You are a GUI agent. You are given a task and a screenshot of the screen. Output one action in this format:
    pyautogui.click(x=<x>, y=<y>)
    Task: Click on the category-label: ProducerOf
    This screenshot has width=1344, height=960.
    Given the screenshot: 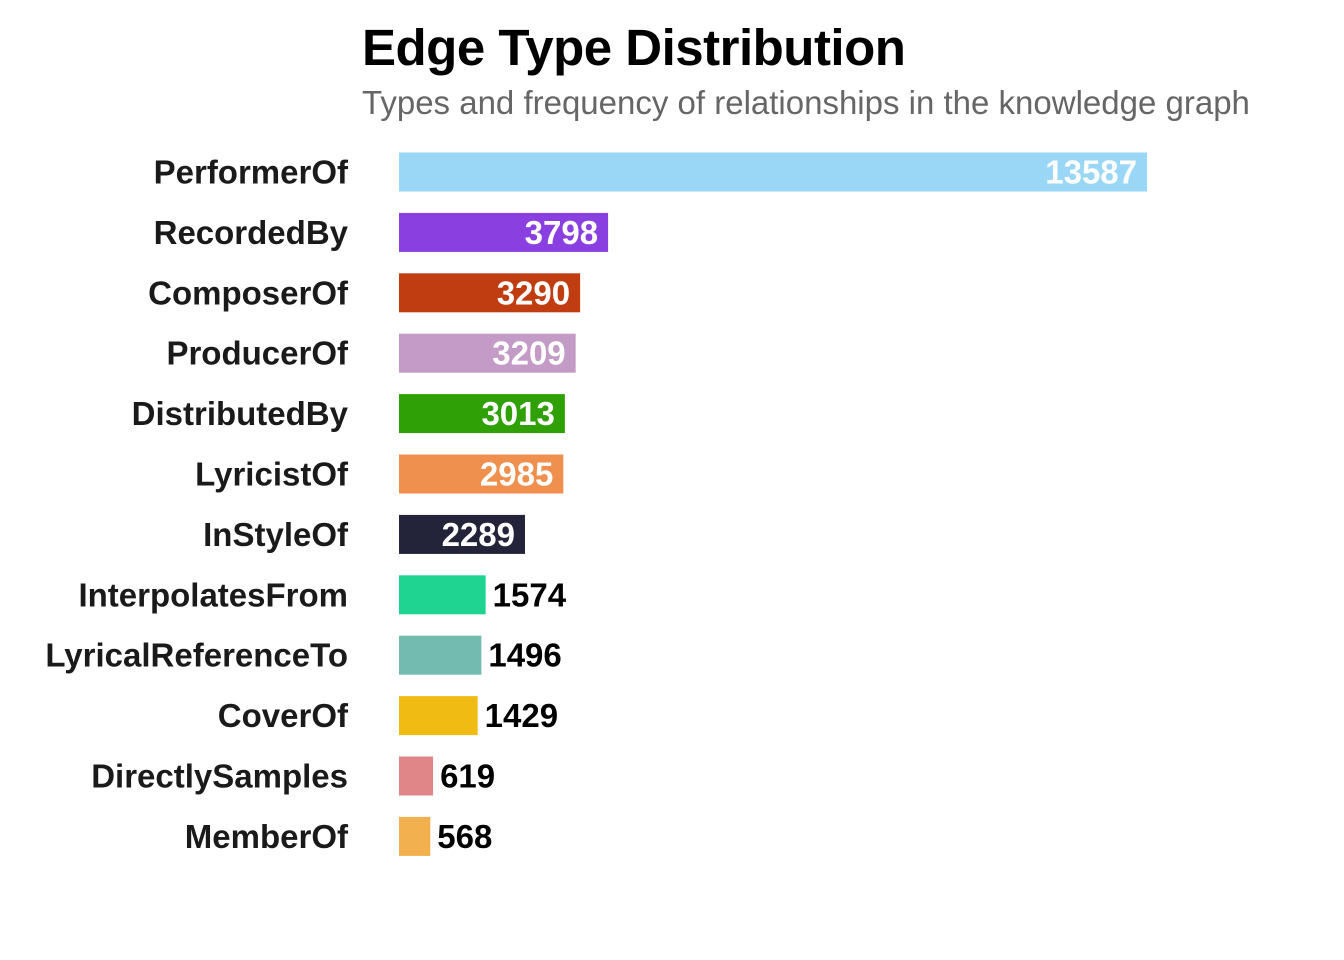 What is the action you would take?
    pyautogui.click(x=257, y=353)
    